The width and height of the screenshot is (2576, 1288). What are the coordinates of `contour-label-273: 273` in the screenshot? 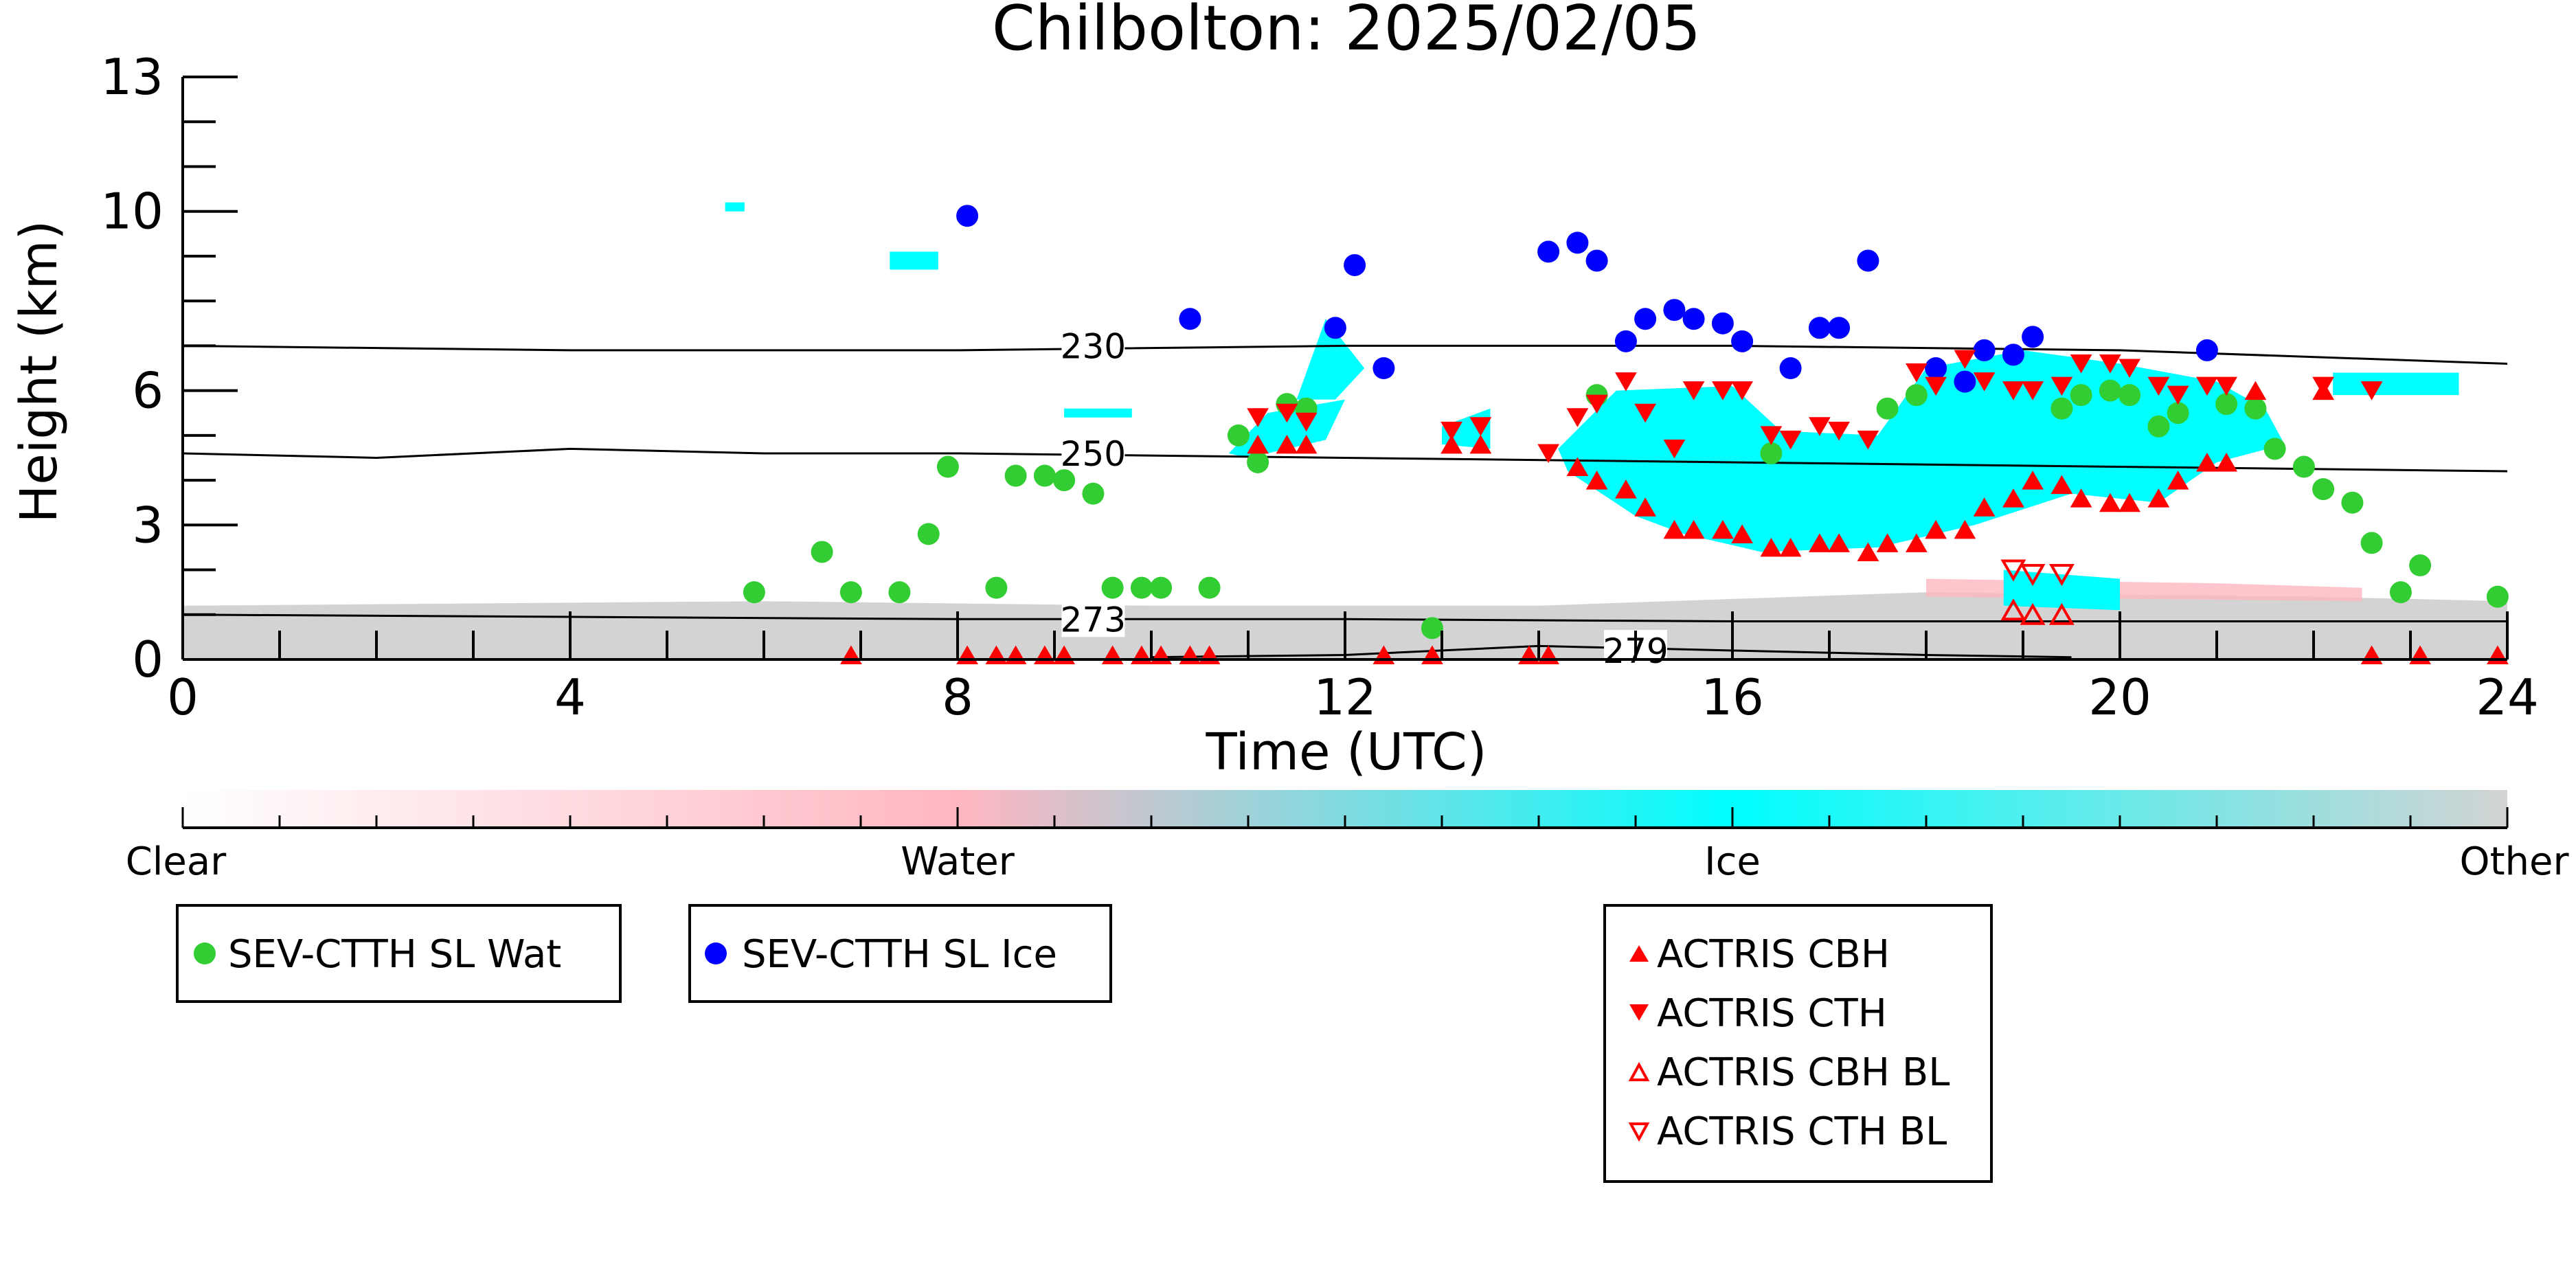 It's located at (1093, 620).